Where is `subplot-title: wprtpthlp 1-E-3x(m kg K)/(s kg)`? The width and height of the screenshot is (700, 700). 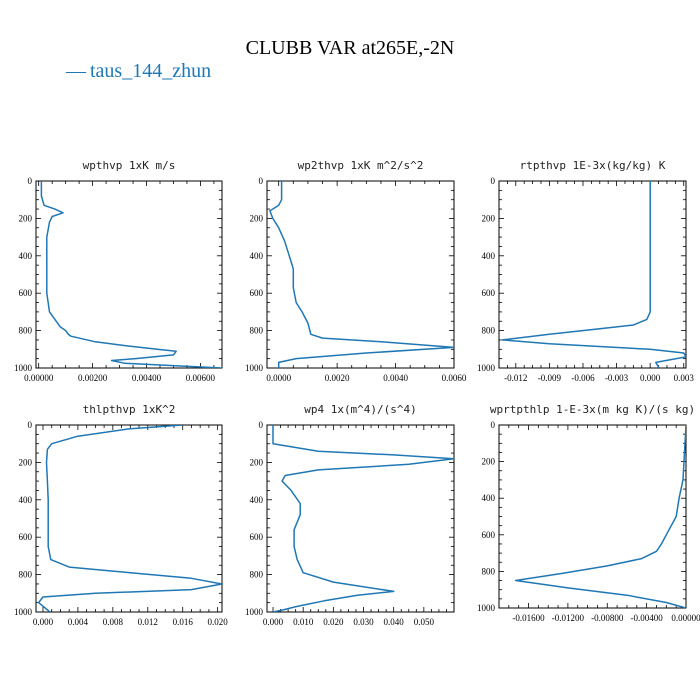
subplot-title: wprtpthlp 1-E-3x(m kg K)/(s kg) is located at coordinates (592, 409).